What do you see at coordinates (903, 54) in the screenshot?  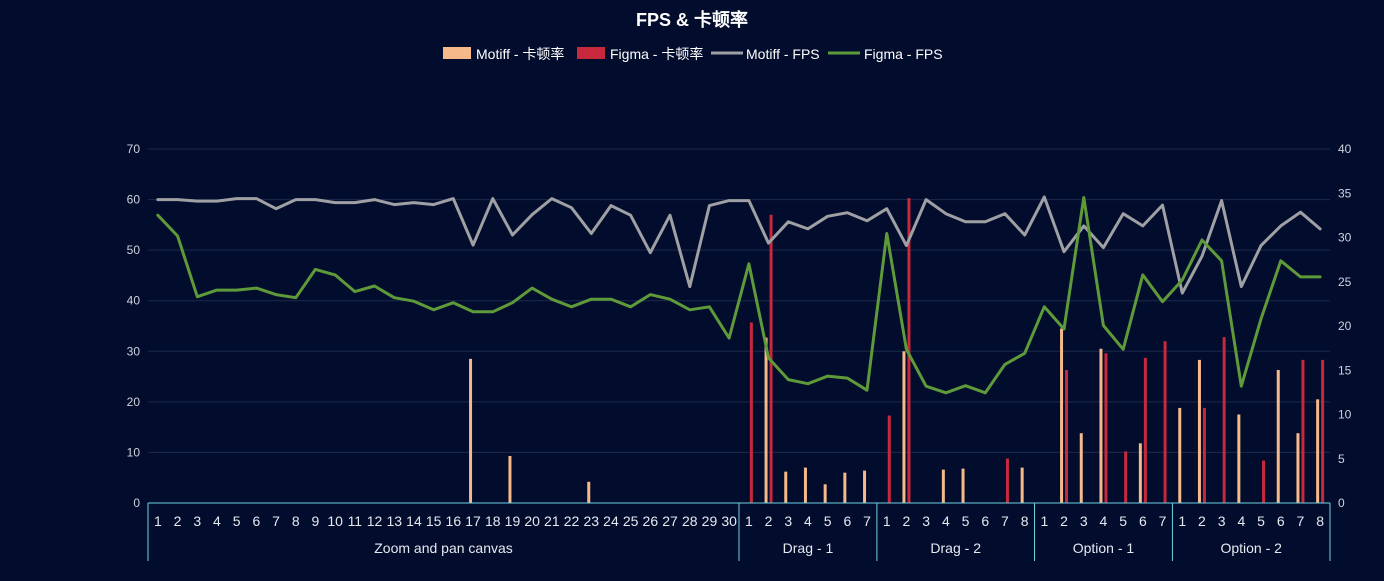 I see `legend-label-figma-fps: Figma - FPS` at bounding box center [903, 54].